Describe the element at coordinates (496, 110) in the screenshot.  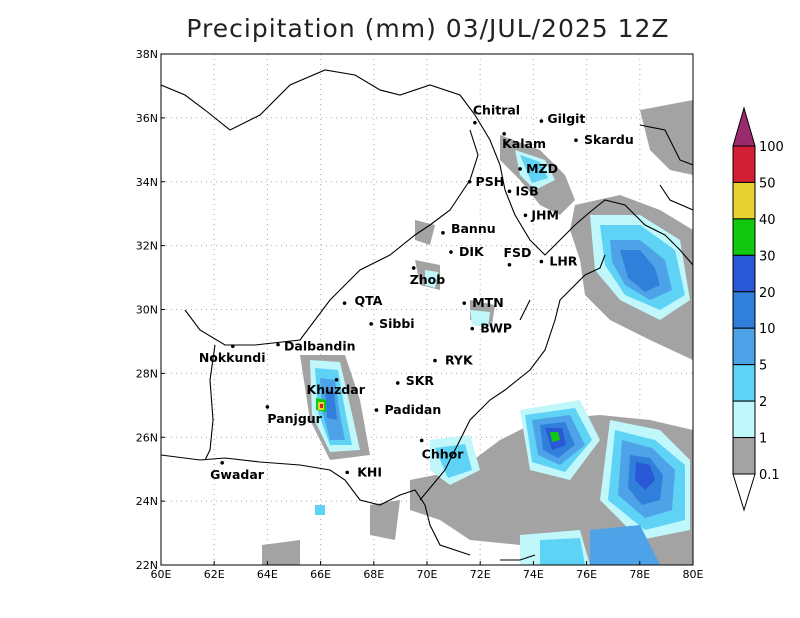
I see `city-label: Chitral` at that location.